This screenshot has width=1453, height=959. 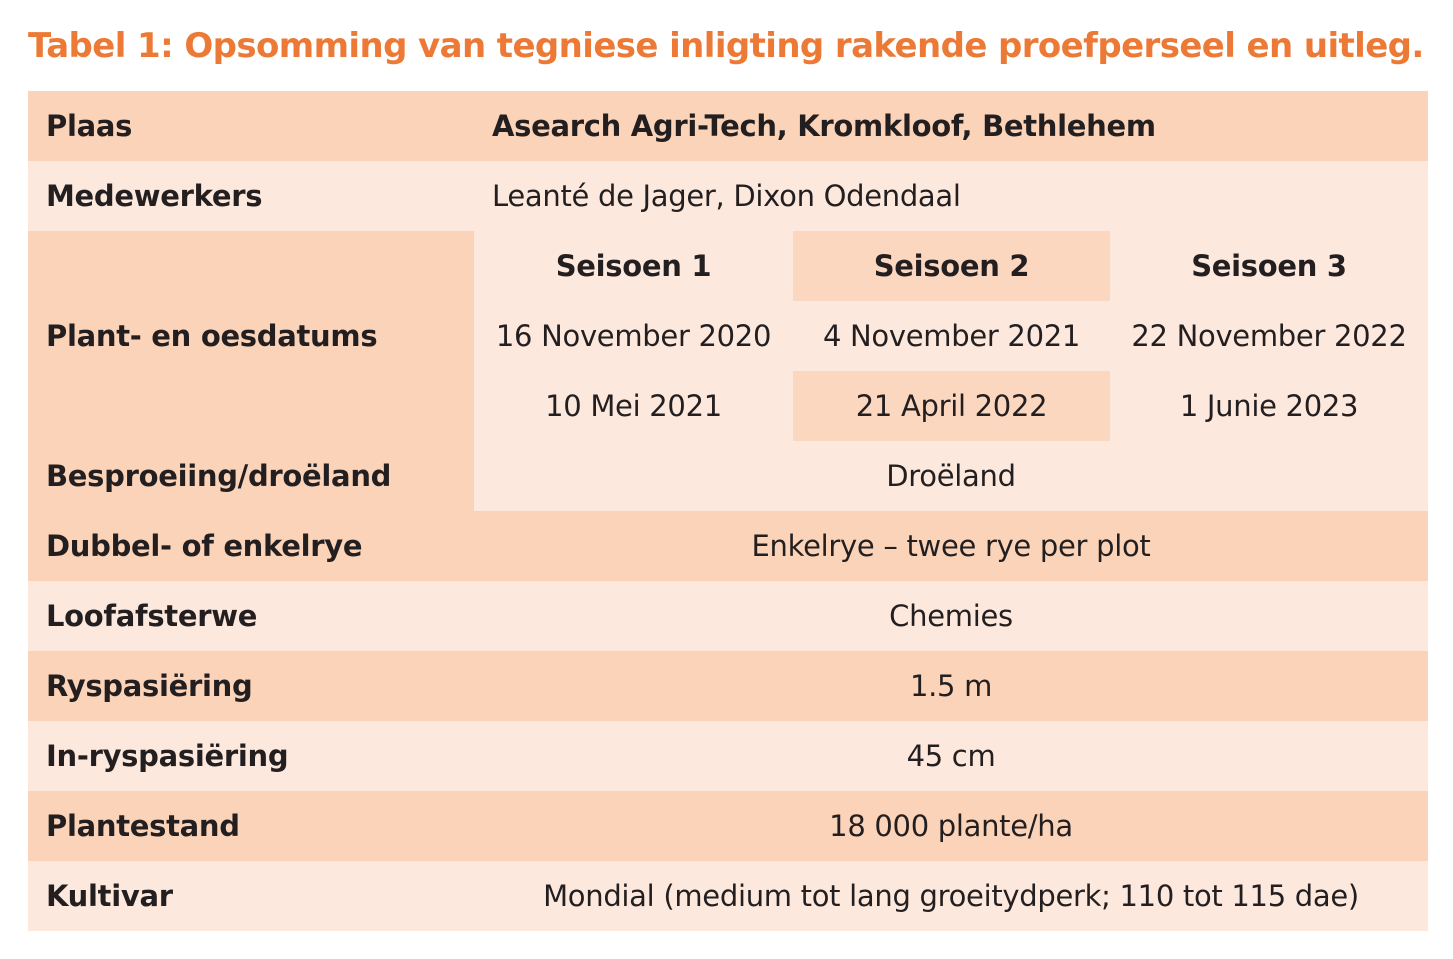 I want to click on row-value: 1.5 m, so click(x=951, y=686).